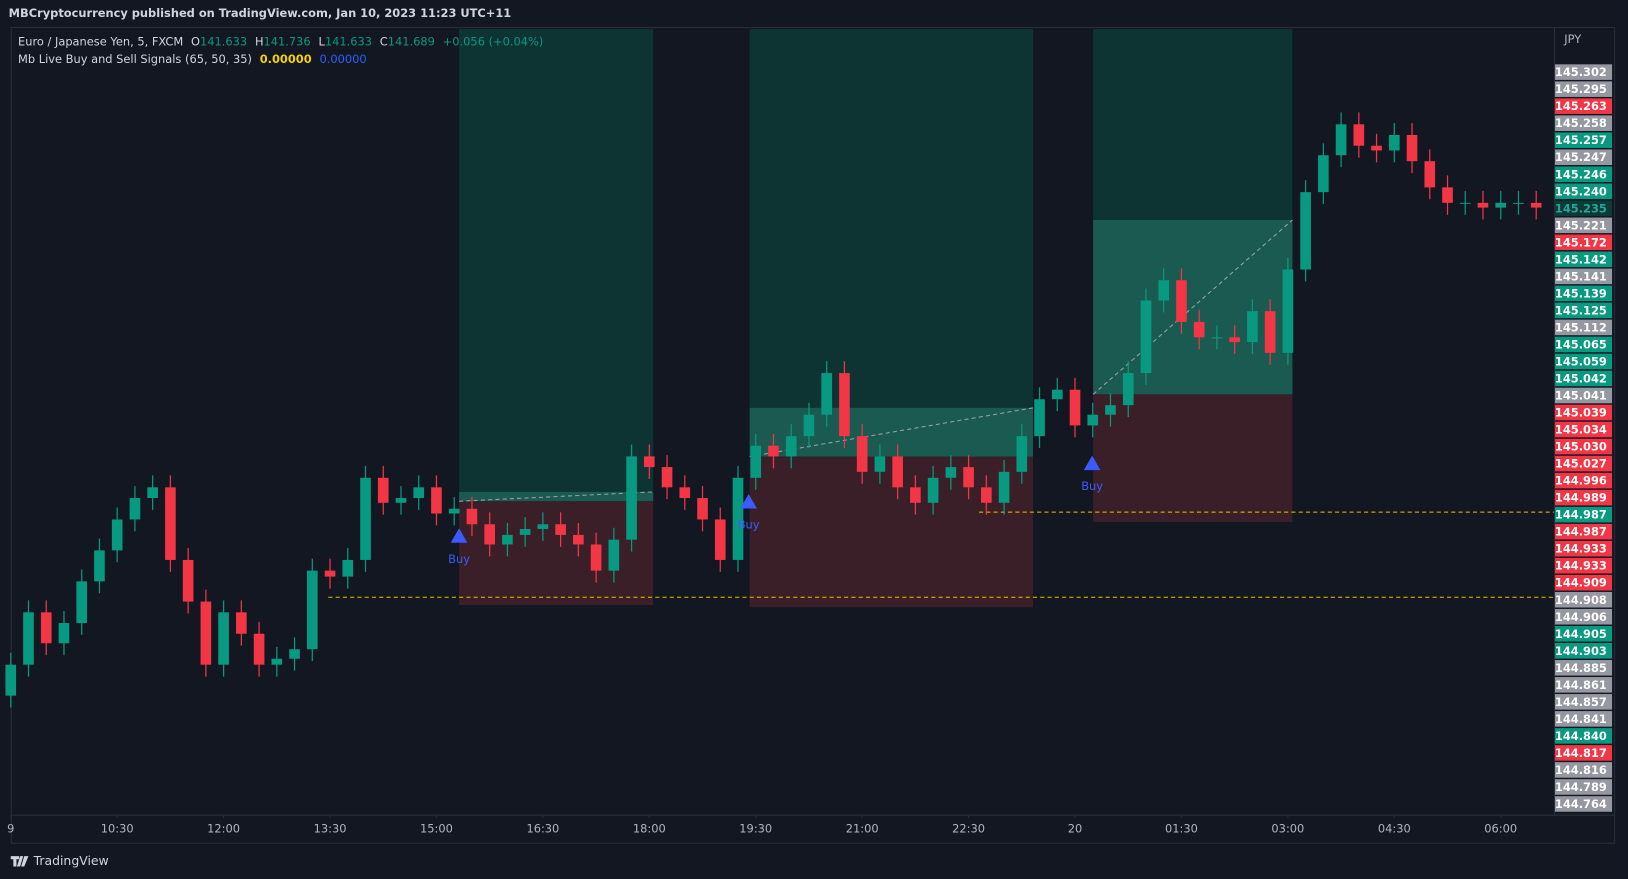  I want to click on price-tag-label: 144.764, so click(1581, 804).